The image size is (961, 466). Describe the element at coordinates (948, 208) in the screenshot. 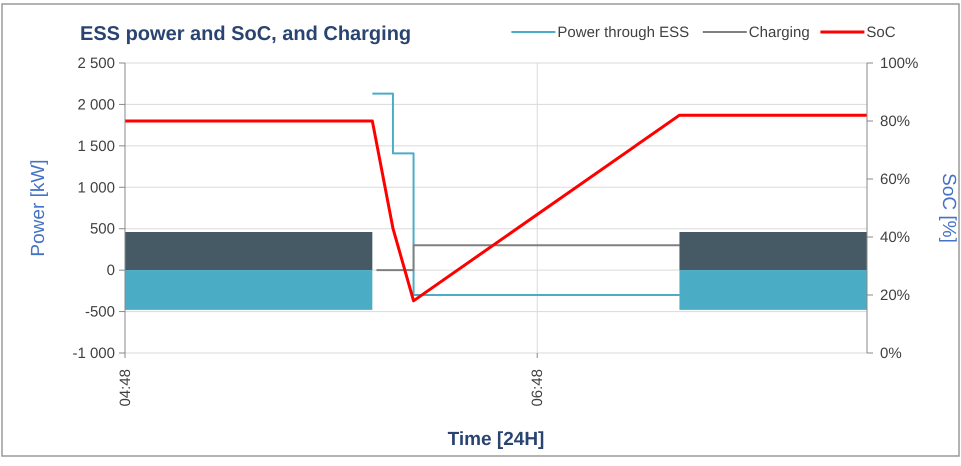

I see `y2-axis-title: SoC [%]` at that location.